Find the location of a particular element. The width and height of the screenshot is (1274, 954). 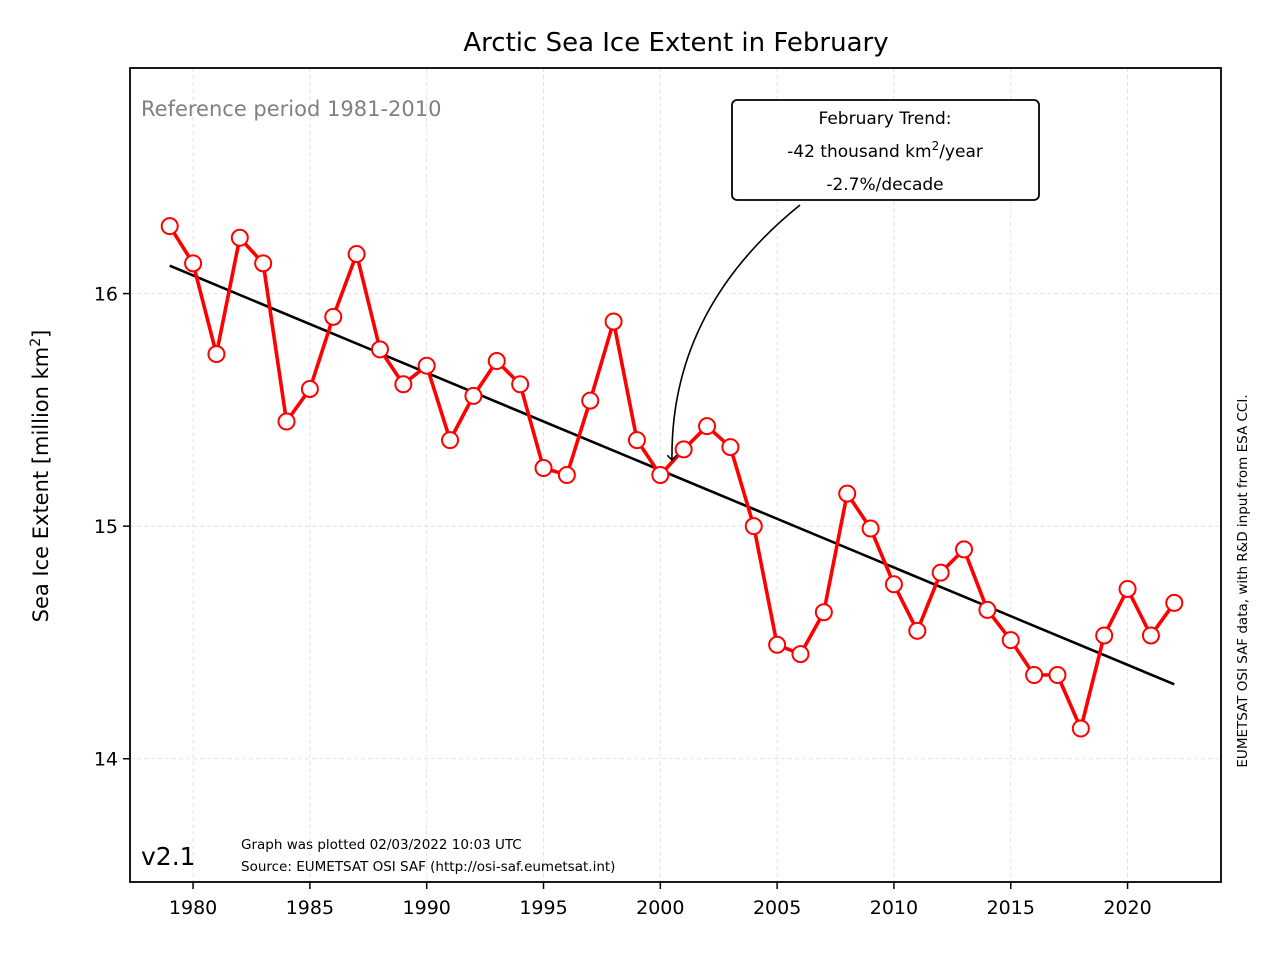

reference-period-note: Reference period 1981-2010 is located at coordinates (291, 109).